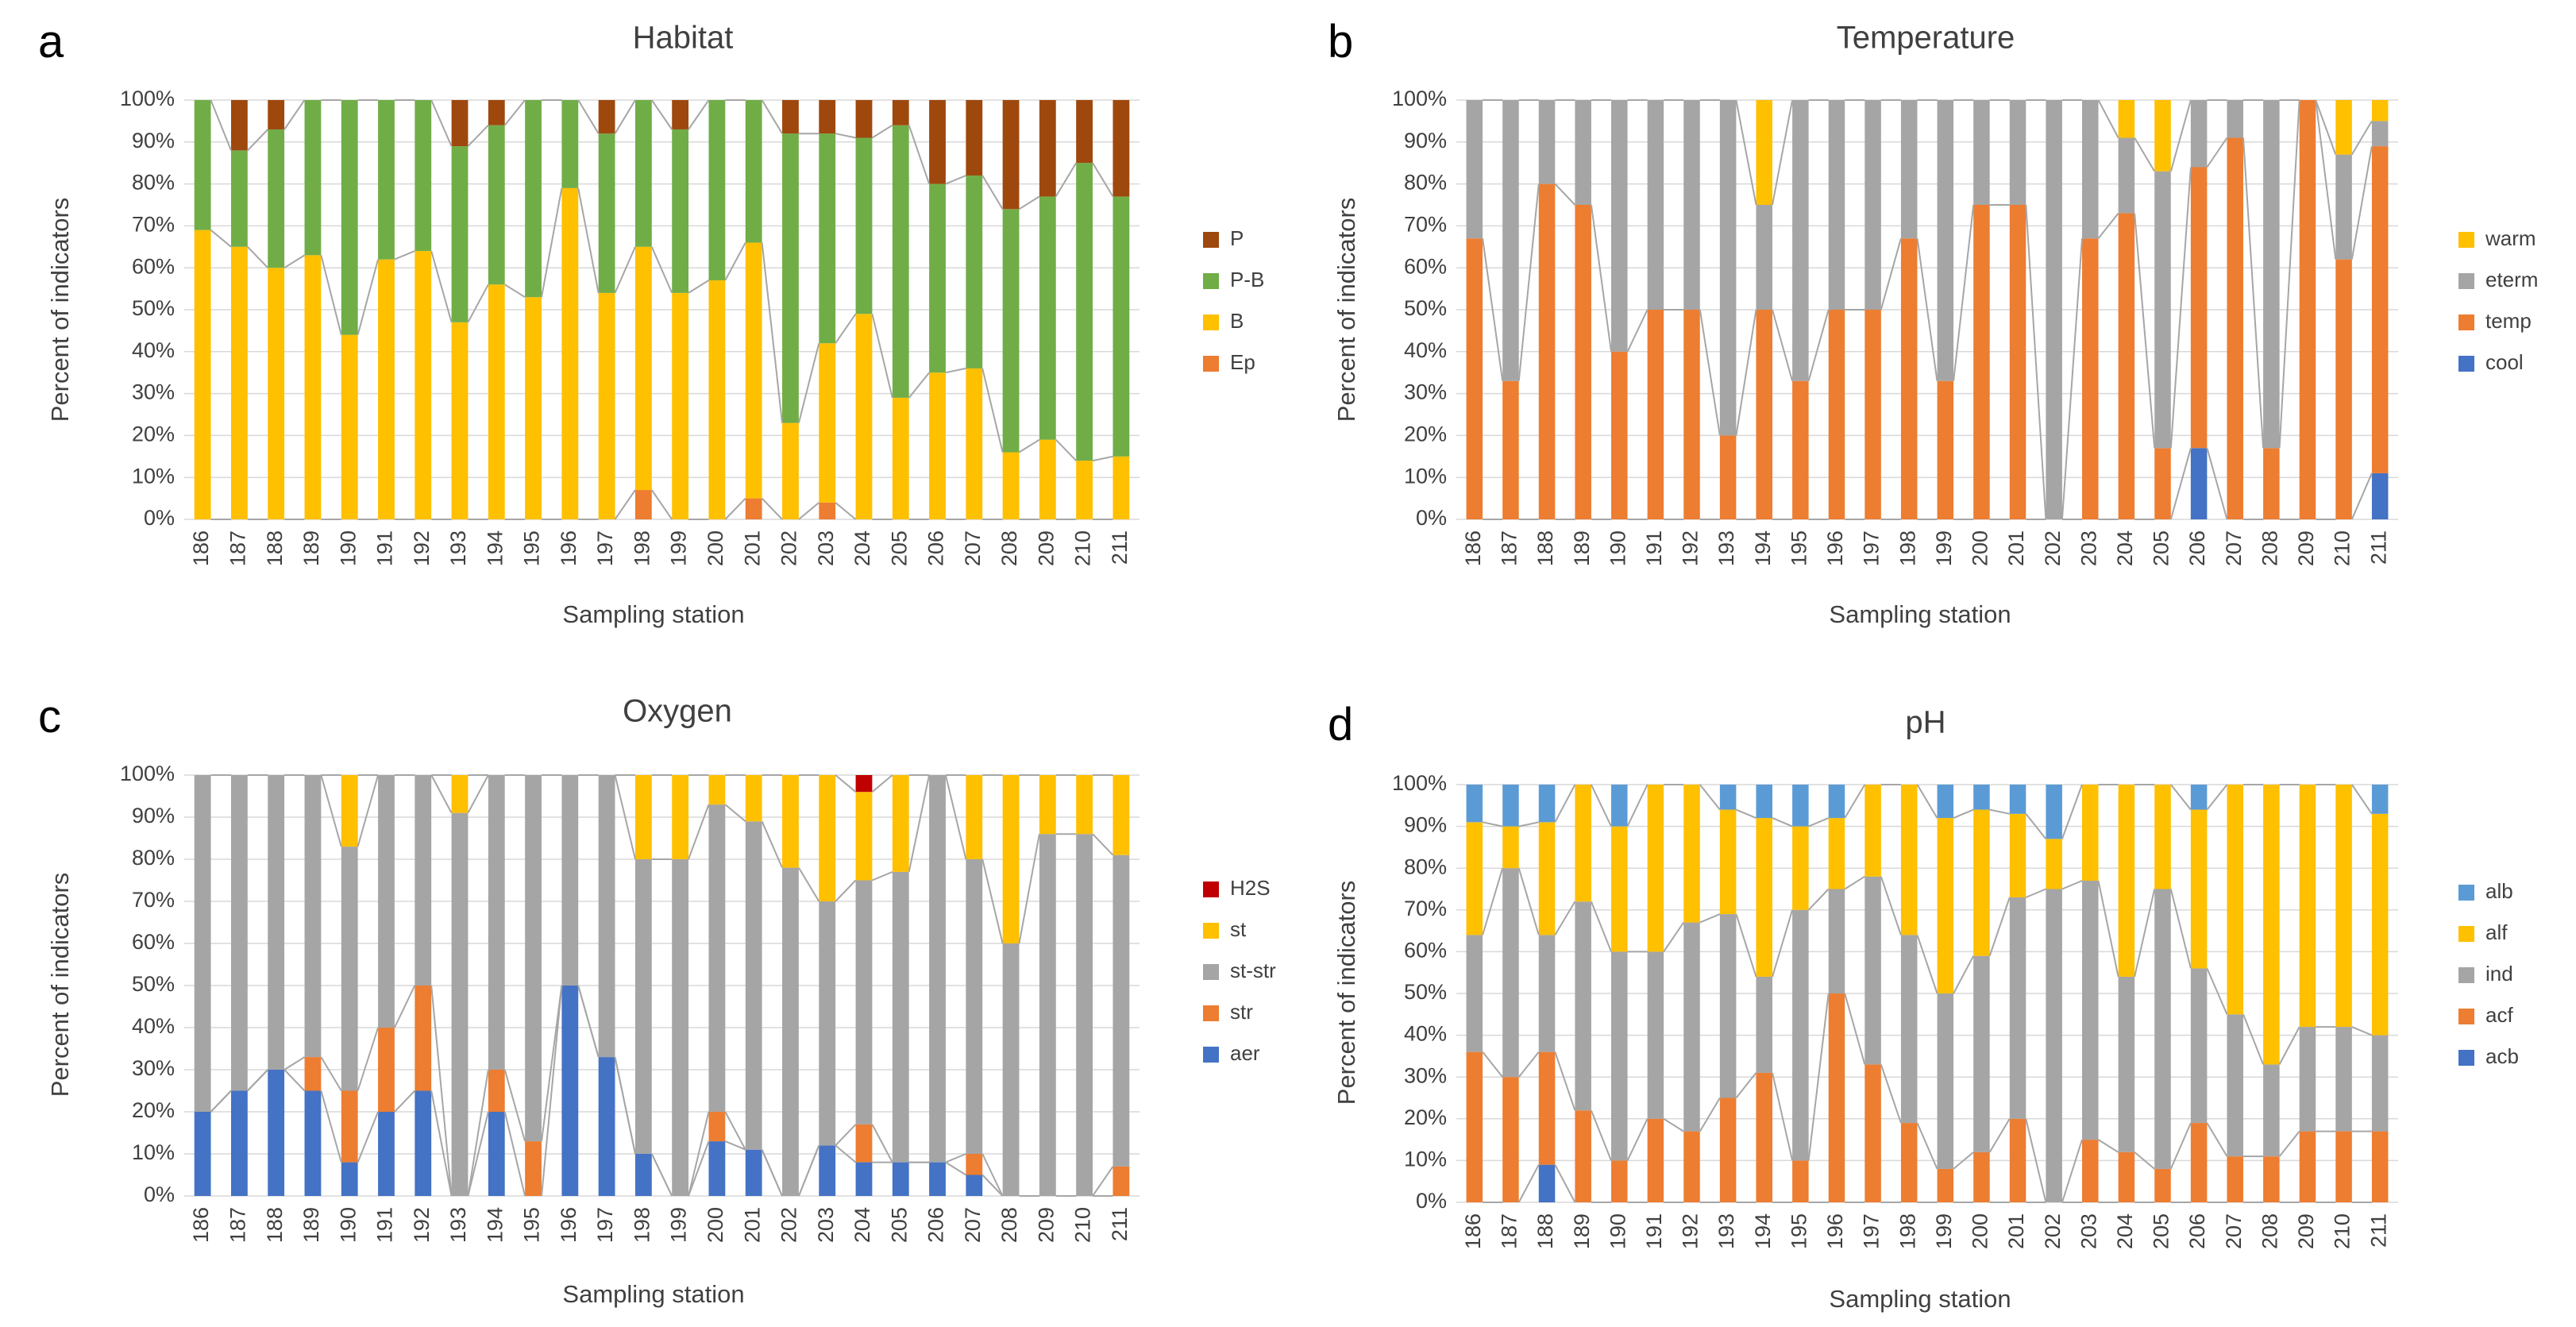  I want to click on legend-label-p-b: P-B, so click(1247, 279).